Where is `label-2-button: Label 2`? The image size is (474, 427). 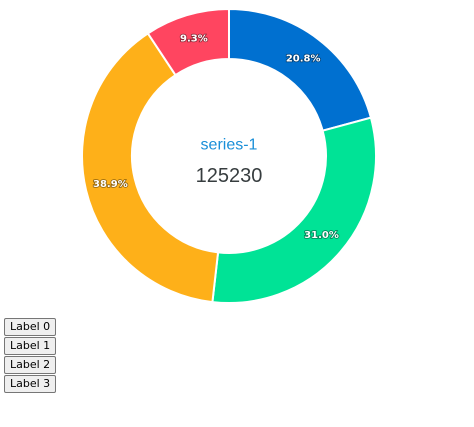
label-2-button: Label 2 is located at coordinates (30, 365).